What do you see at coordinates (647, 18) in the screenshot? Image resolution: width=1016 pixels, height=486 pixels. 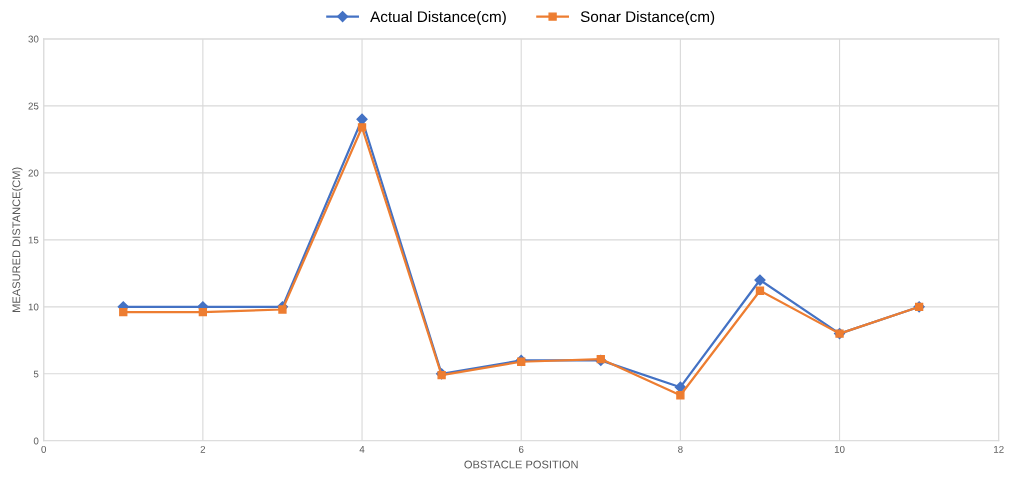 I see `legend-label: Sonar Distance(cm)` at bounding box center [647, 18].